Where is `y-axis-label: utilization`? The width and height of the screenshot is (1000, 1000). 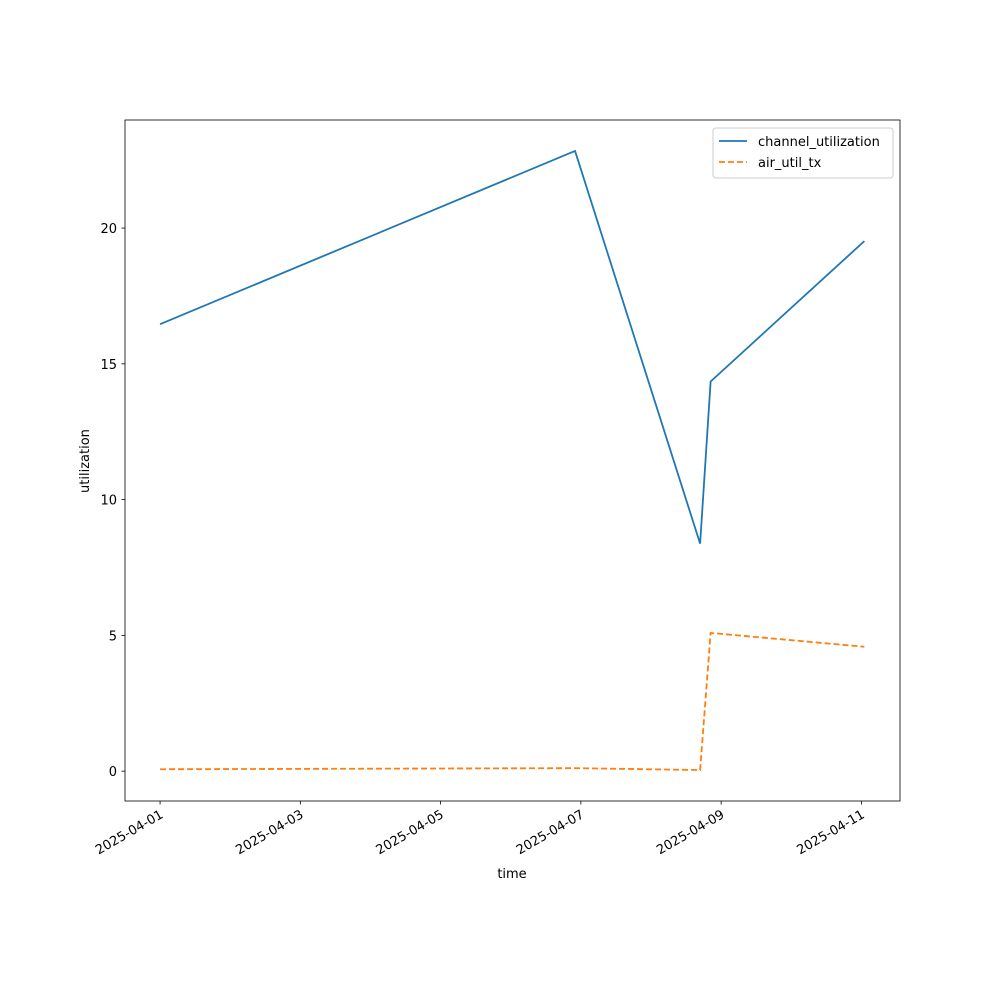 y-axis-label: utilization is located at coordinates (85, 461).